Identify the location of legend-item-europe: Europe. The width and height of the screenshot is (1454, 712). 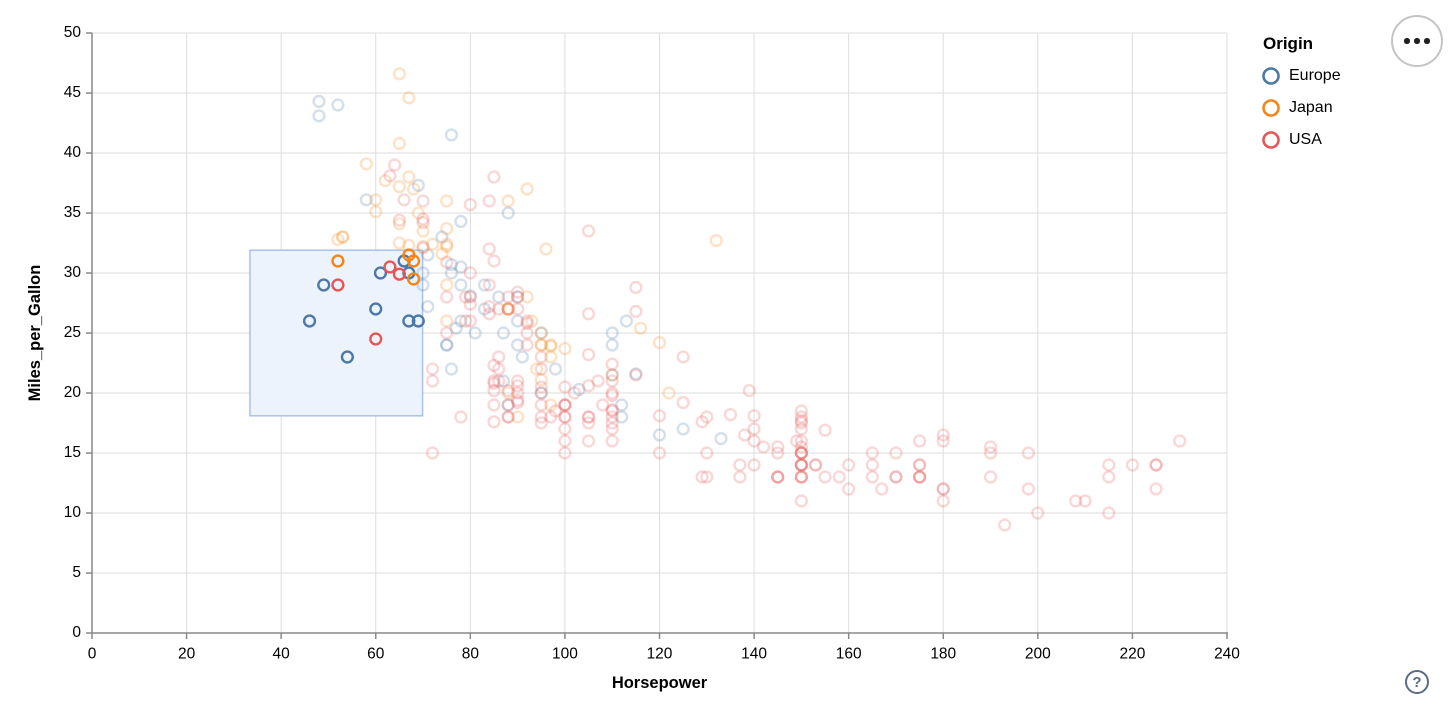
(1301, 76).